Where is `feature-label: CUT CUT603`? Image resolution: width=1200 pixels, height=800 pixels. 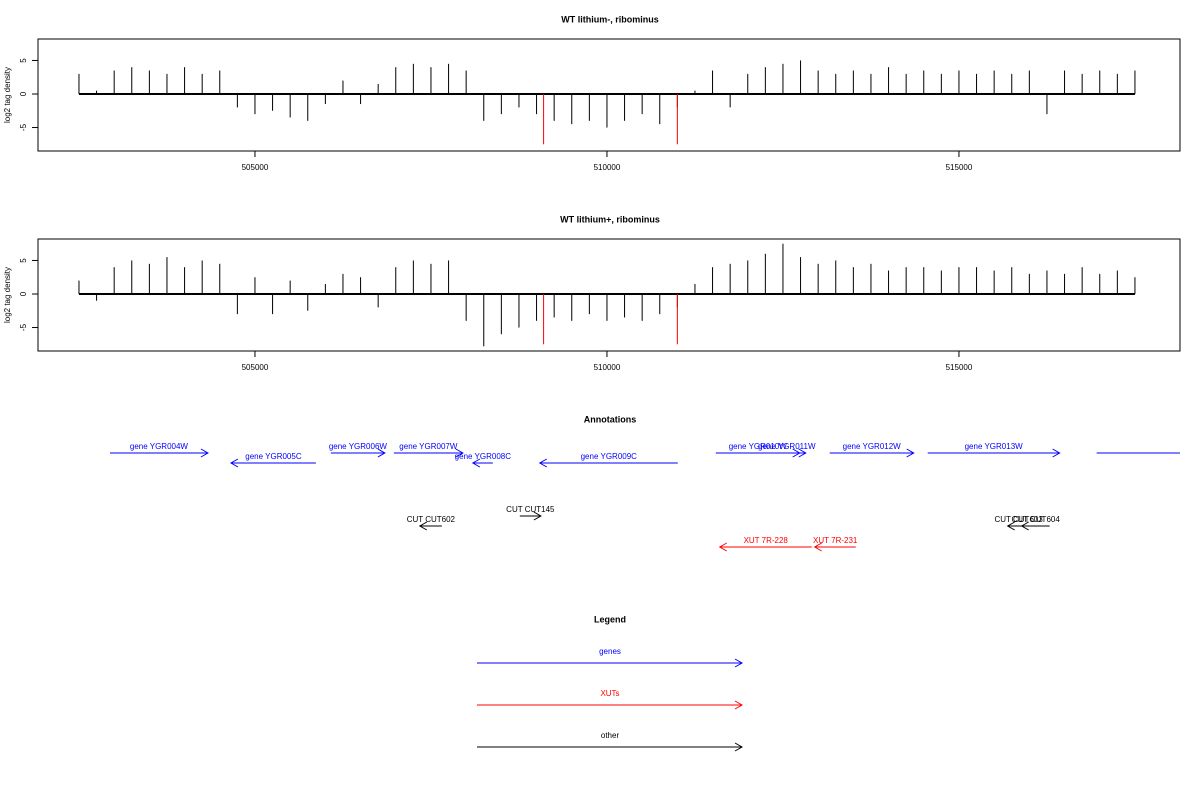
feature-label: CUT CUT603 is located at coordinates (1018, 519).